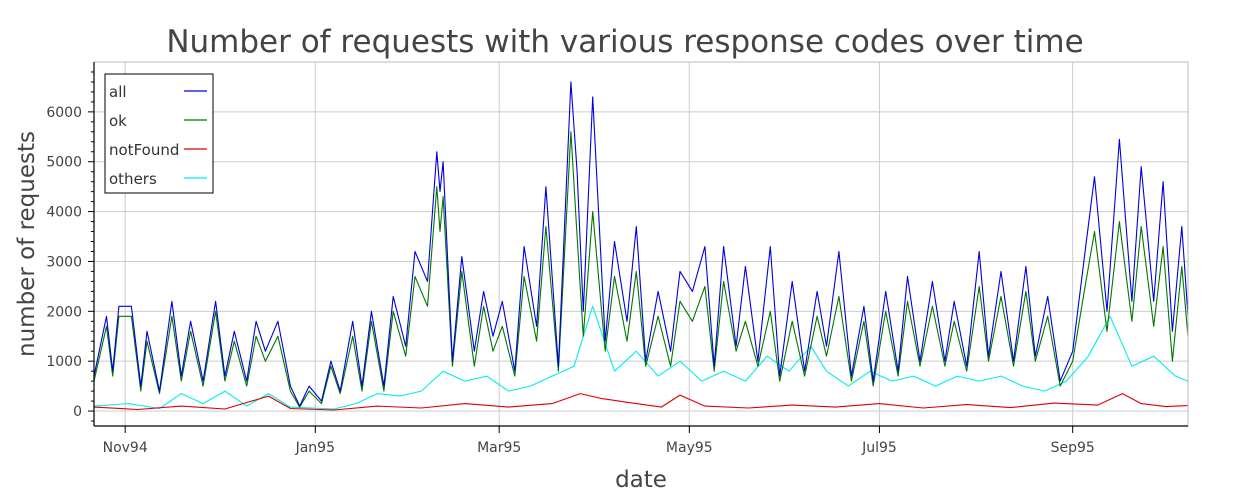 This screenshot has width=1250, height=500. Describe the element at coordinates (64, 163) in the screenshot. I see `y-tick-label: 5000` at that location.